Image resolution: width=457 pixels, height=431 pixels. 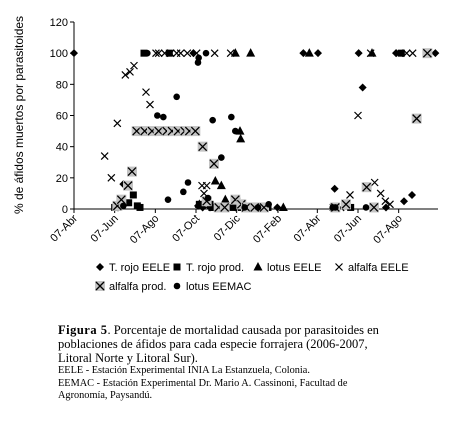 What do you see at coordinates (215, 268) in the screenshot?
I see `legend-label-t-rojo-prod: T. rojo prod.` at bounding box center [215, 268].